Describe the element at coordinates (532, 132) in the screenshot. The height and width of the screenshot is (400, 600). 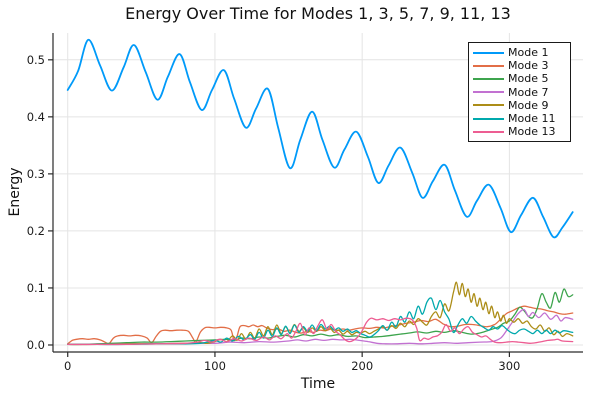
I see `legend-label: Mode 13` at that location.